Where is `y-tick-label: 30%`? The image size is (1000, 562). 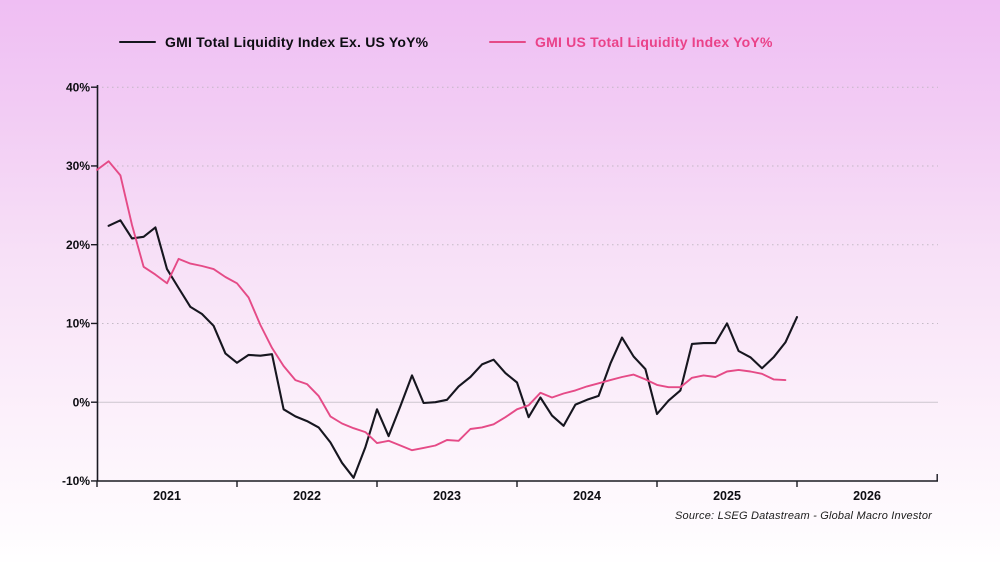 y-tick-label: 30% is located at coordinates (78, 166).